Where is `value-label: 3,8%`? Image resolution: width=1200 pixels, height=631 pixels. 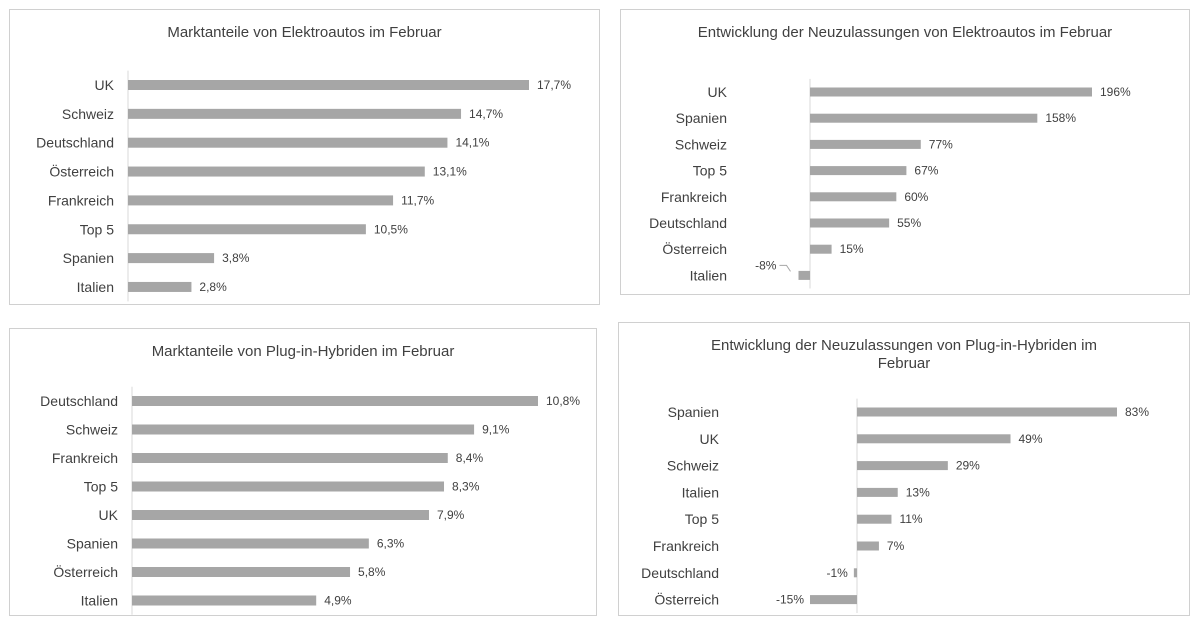
value-label: 3,8% is located at coordinates (236, 258).